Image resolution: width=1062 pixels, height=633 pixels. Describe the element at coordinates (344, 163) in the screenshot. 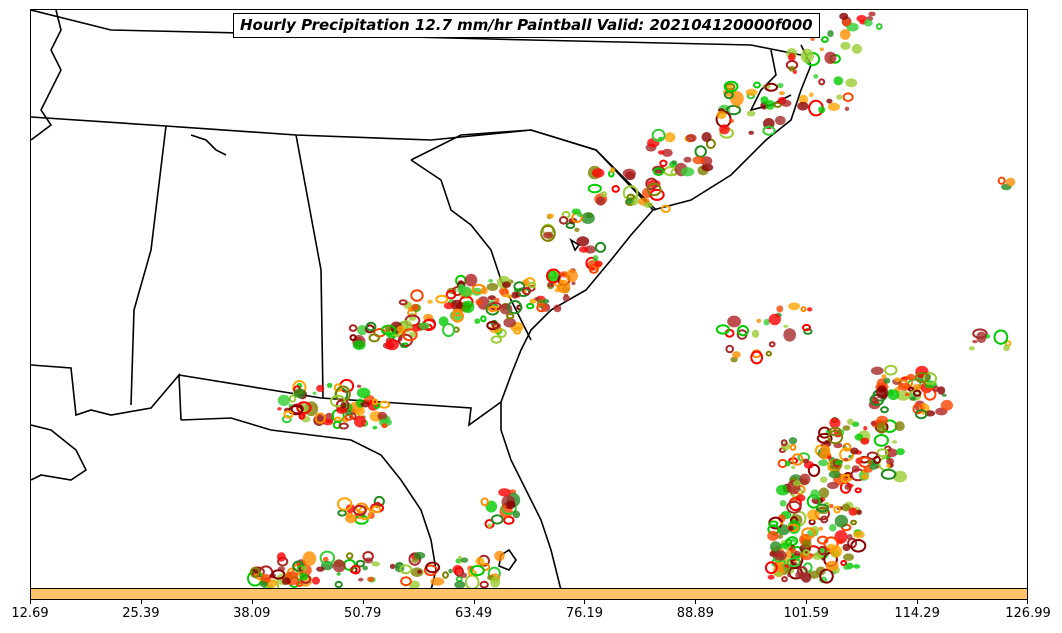

I see `border-tn-south` at that location.